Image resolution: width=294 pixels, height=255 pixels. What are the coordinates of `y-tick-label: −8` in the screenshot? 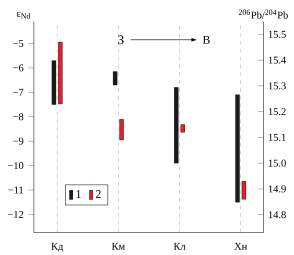 It's located at (18, 116).